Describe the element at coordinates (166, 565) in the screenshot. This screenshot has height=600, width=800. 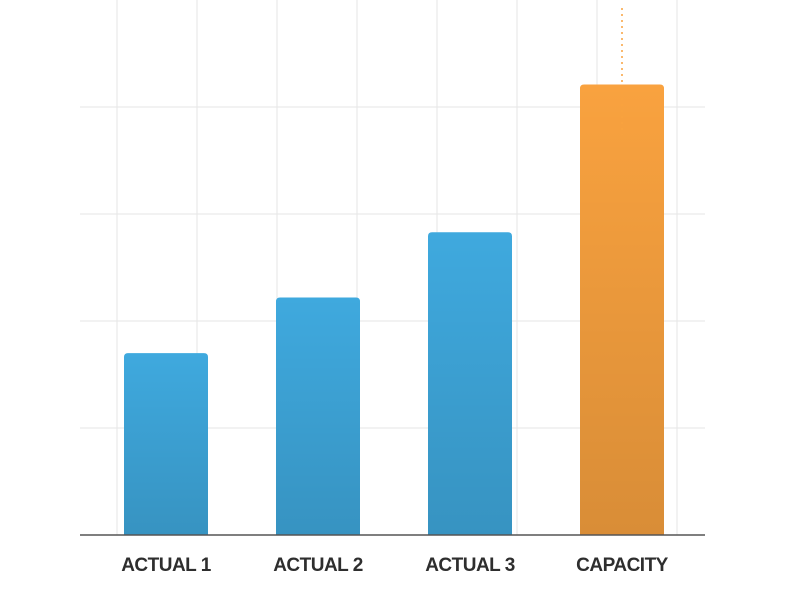
I see `x-tick-label: ACTUAL 1` at that location.